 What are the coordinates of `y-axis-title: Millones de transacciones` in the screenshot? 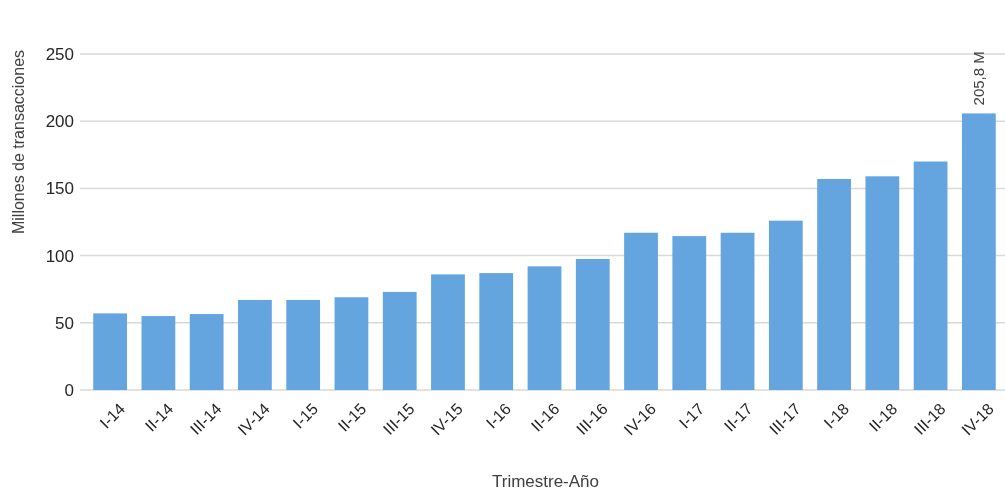 It's located at (18, 142).